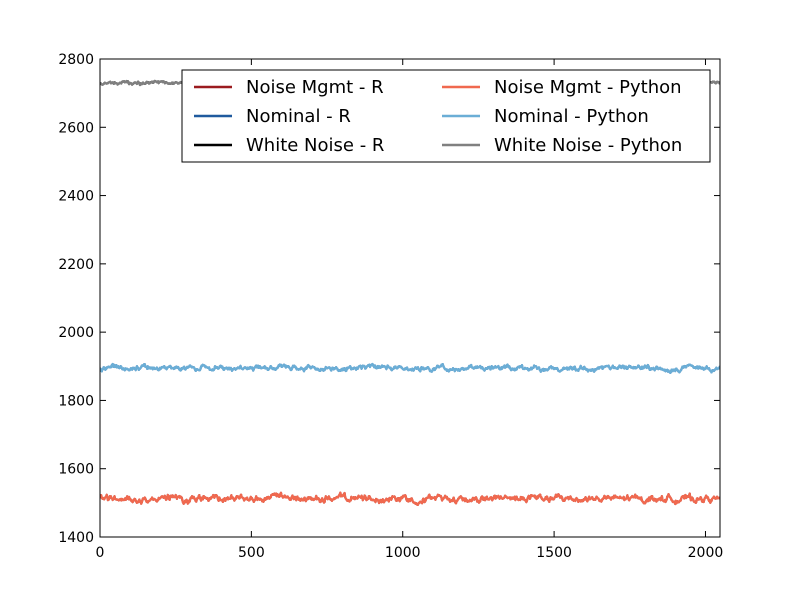 The height and width of the screenshot is (597, 800). What do you see at coordinates (315, 145) in the screenshot?
I see `legend-label: White Noise - R` at bounding box center [315, 145].